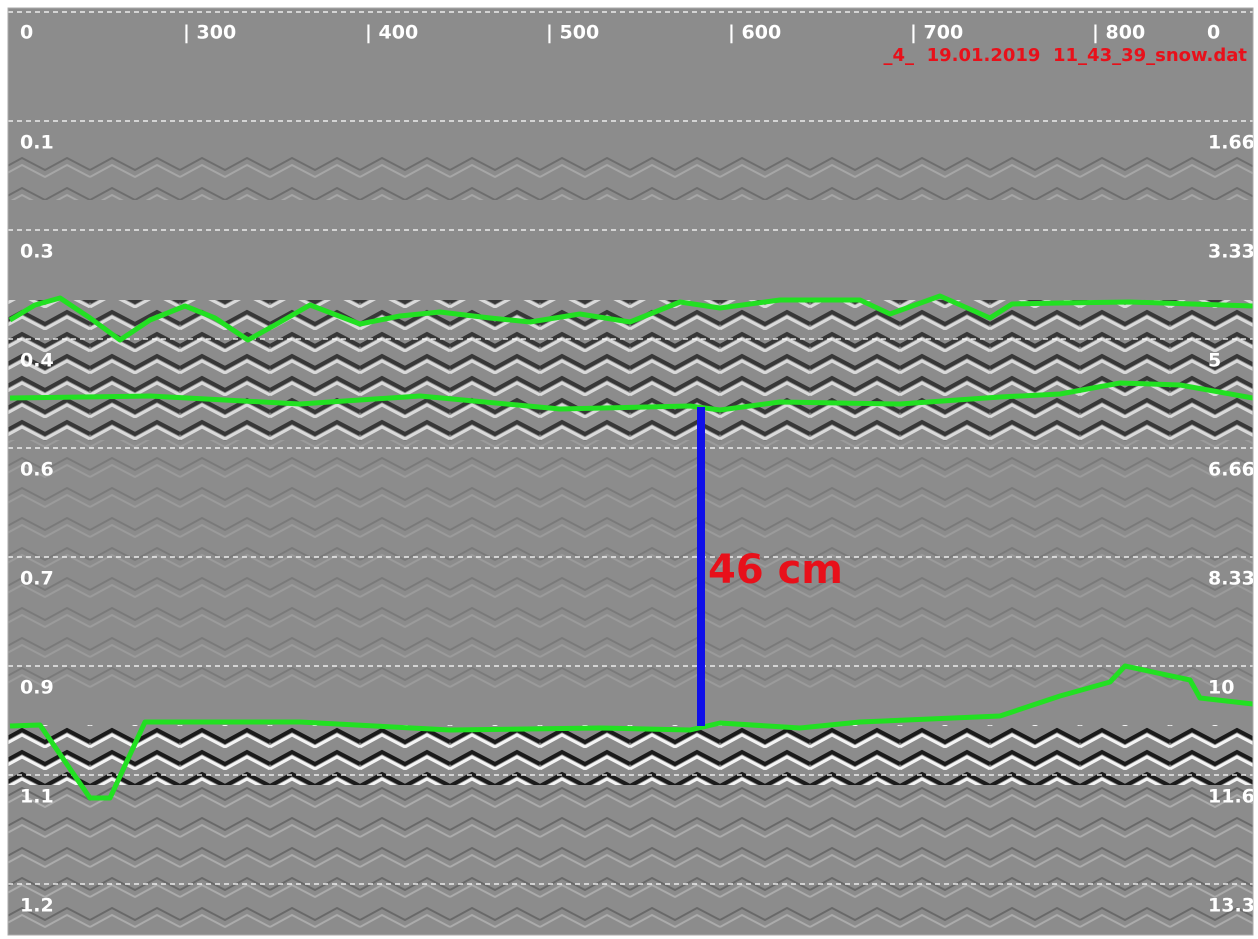  Describe the element at coordinates (1231, 579) in the screenshot. I see `depth-label: 8.33` at that location.